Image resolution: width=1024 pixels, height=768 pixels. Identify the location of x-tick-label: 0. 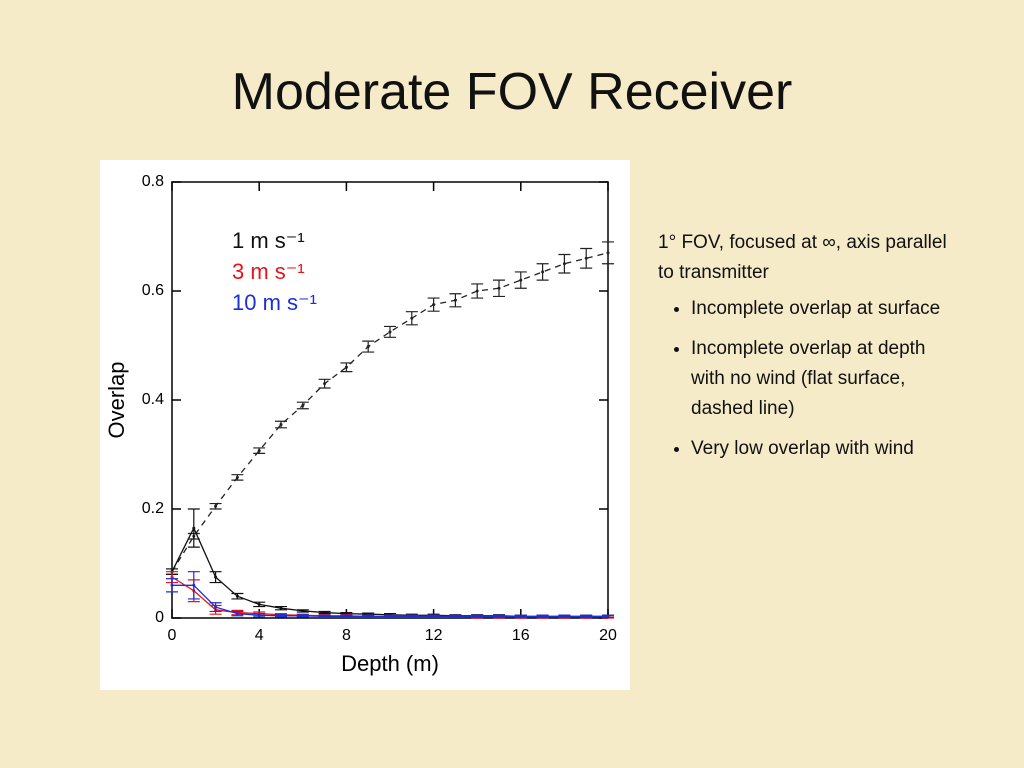
(172, 635).